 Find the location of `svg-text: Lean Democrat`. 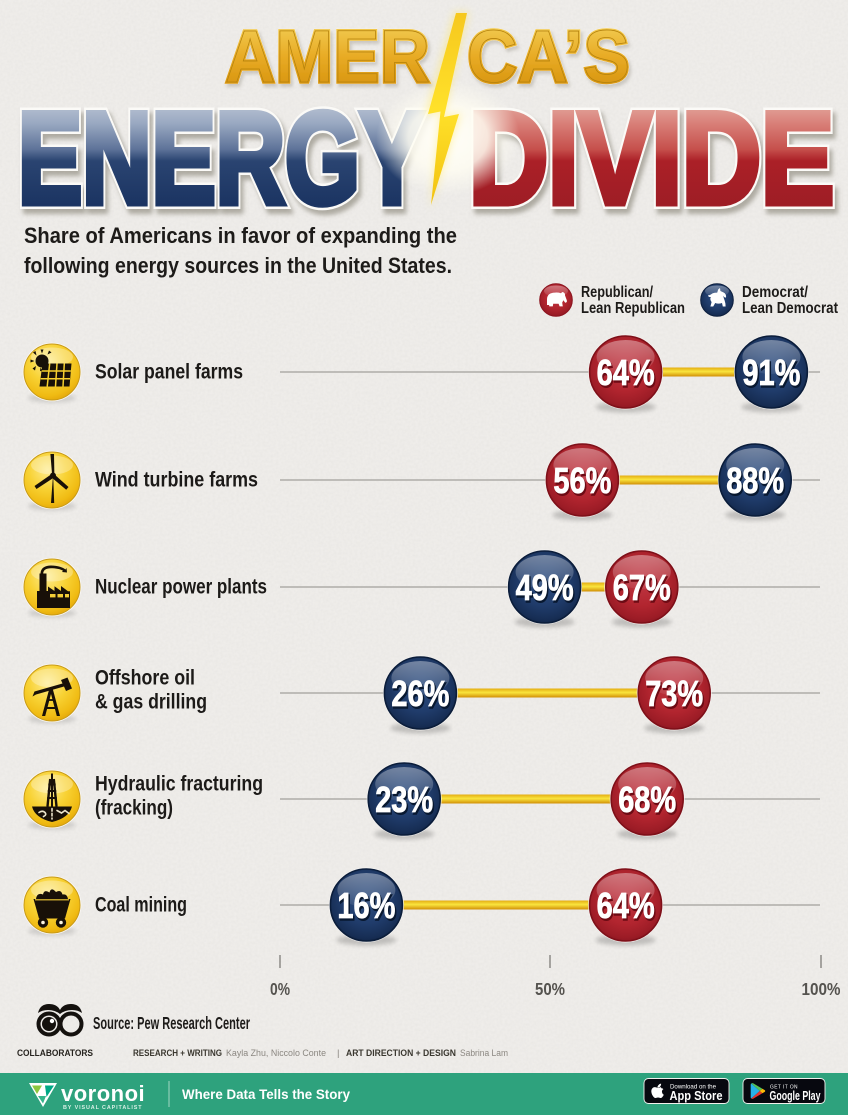

svg-text: Lean Democrat is located at coordinates (790, 308).